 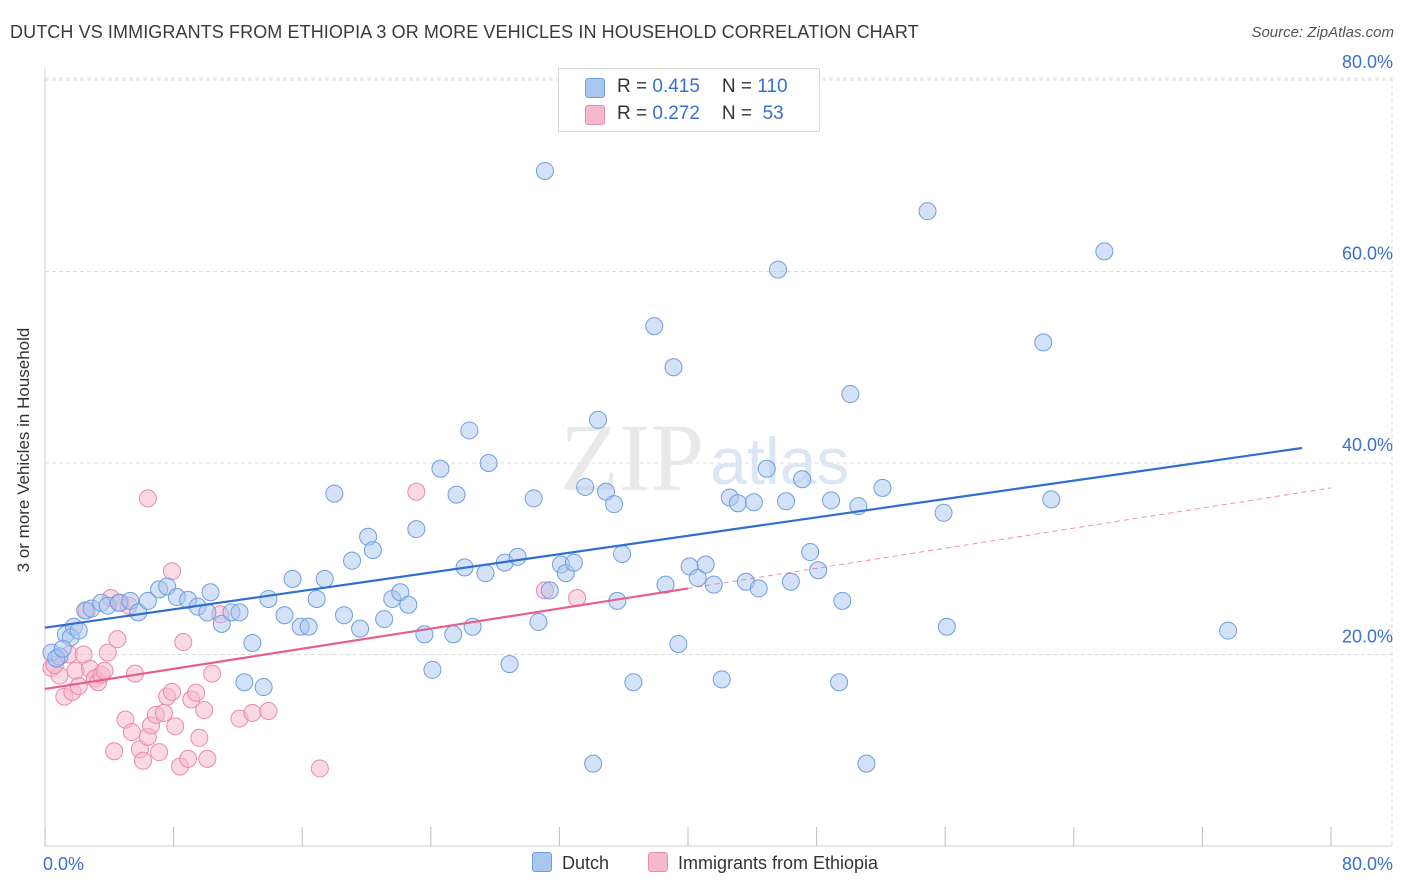 What do you see at coordinates (779, 461) in the screenshot?
I see `watermark-atlas: atlas` at bounding box center [779, 461].